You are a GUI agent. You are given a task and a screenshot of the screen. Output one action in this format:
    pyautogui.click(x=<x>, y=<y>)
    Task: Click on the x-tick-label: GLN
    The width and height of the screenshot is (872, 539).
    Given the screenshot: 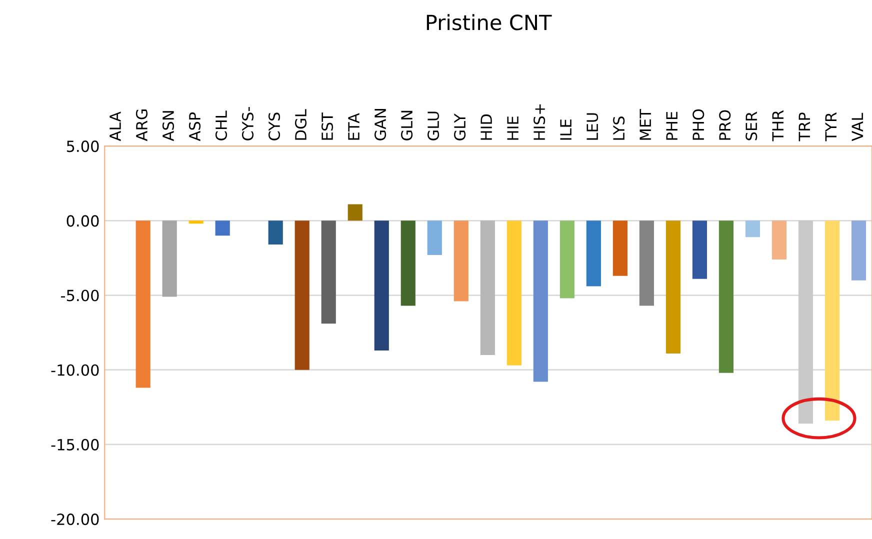 What is the action you would take?
    pyautogui.click(x=407, y=125)
    